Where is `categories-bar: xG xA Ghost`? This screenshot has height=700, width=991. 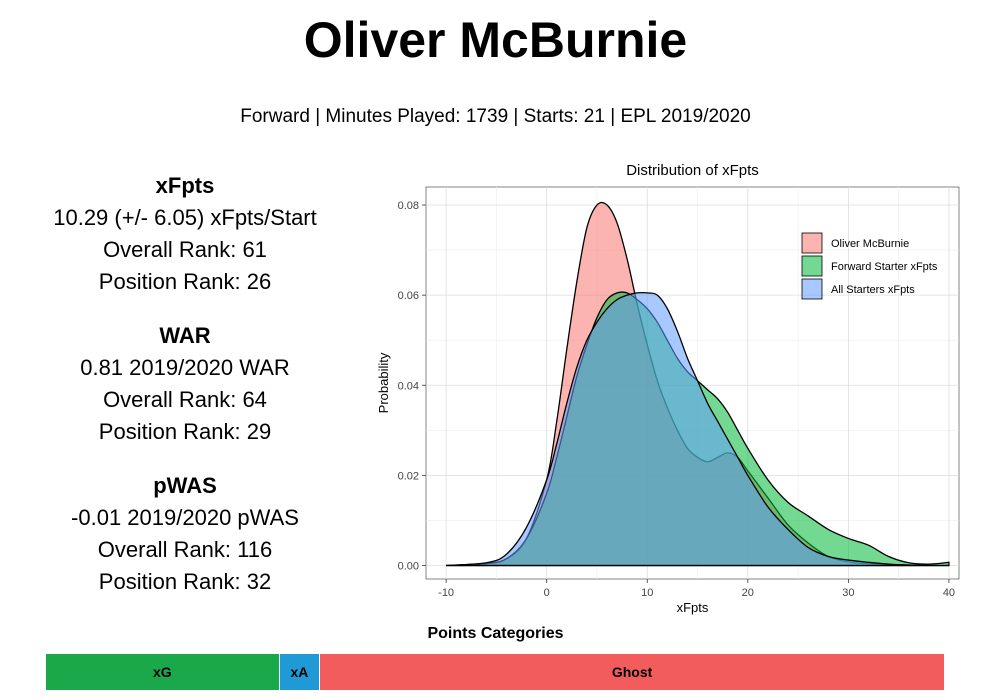
categories-bar: xG xA Ghost is located at coordinates (495, 672).